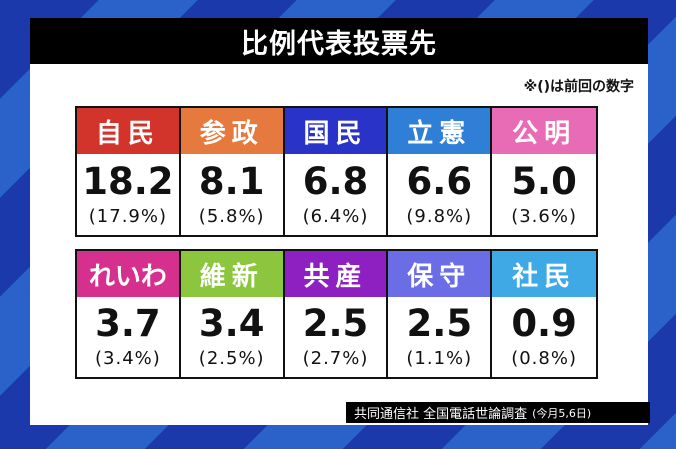 Image resolution: width=676 pixels, height=449 pixels. I want to click on previous-value: (5.8%), so click(231, 216).